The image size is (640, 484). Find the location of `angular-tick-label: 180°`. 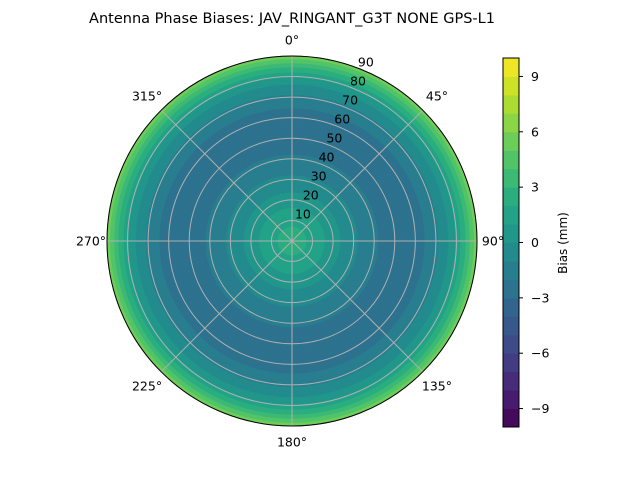

angular-tick-label: 180° is located at coordinates (292, 442).